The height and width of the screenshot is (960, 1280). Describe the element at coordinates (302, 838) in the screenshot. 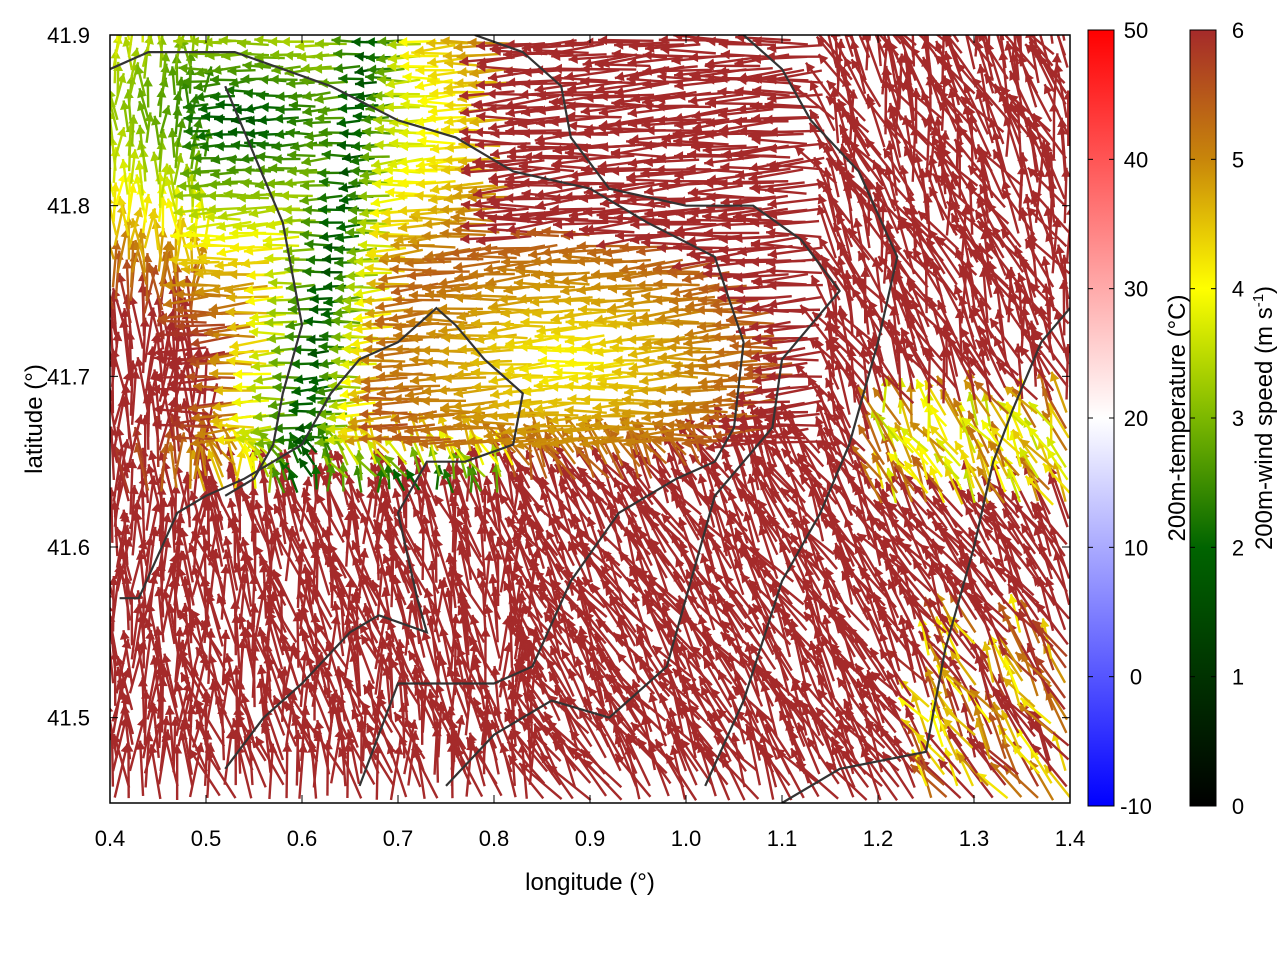

I see `x-tick-label: 0.6` at that location.